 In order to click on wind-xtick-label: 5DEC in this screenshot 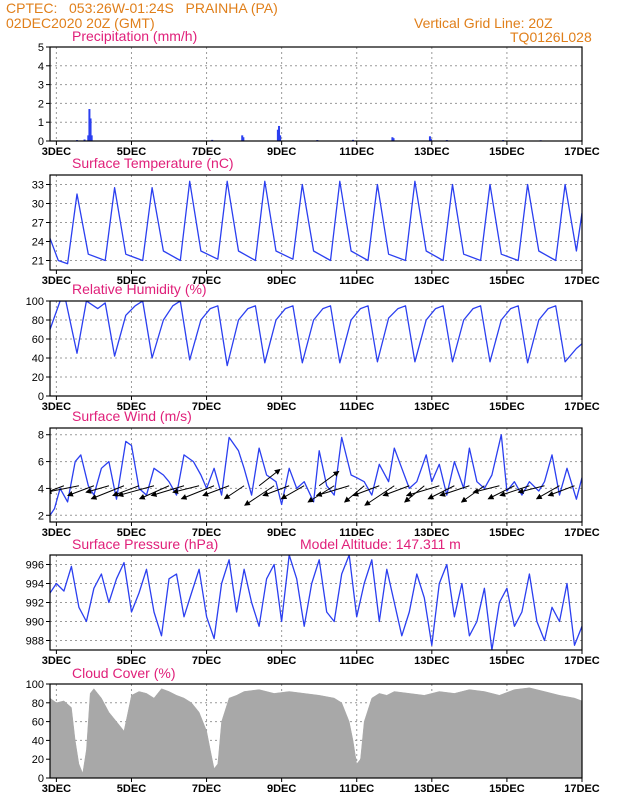, I will do `click(131, 533)`.